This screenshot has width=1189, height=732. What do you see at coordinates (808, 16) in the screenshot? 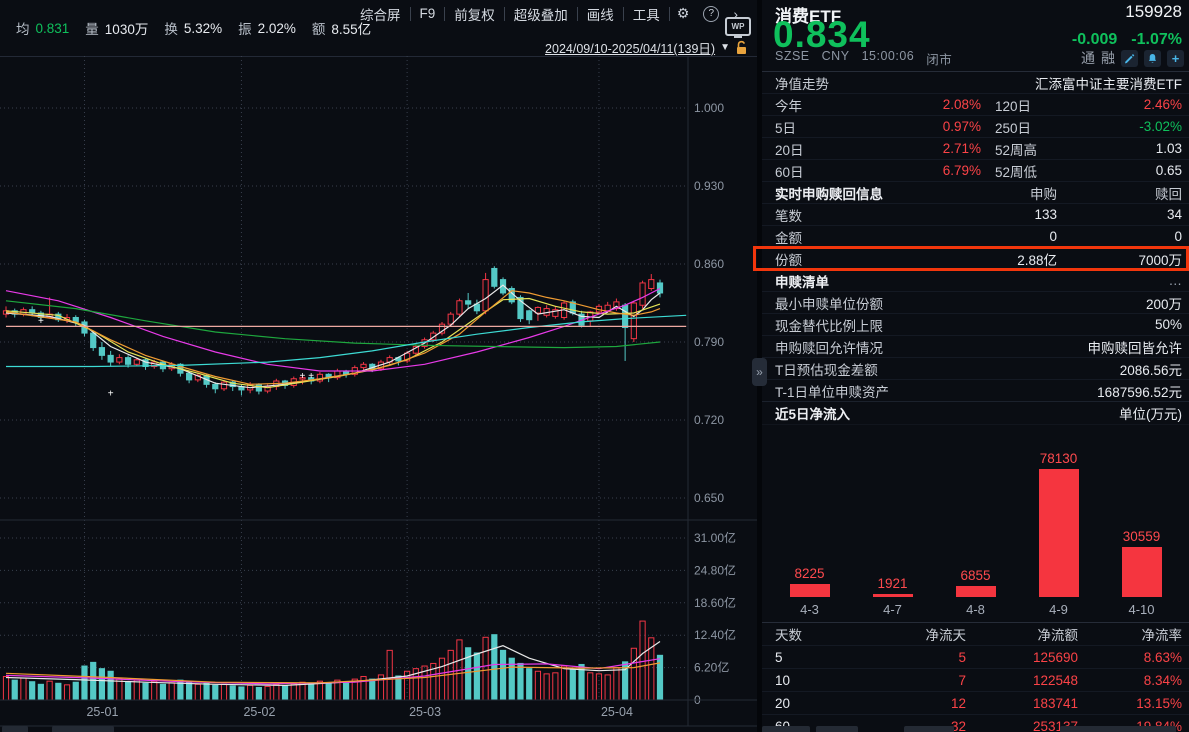
I see `instrument-name: 消费ETF` at bounding box center [808, 16].